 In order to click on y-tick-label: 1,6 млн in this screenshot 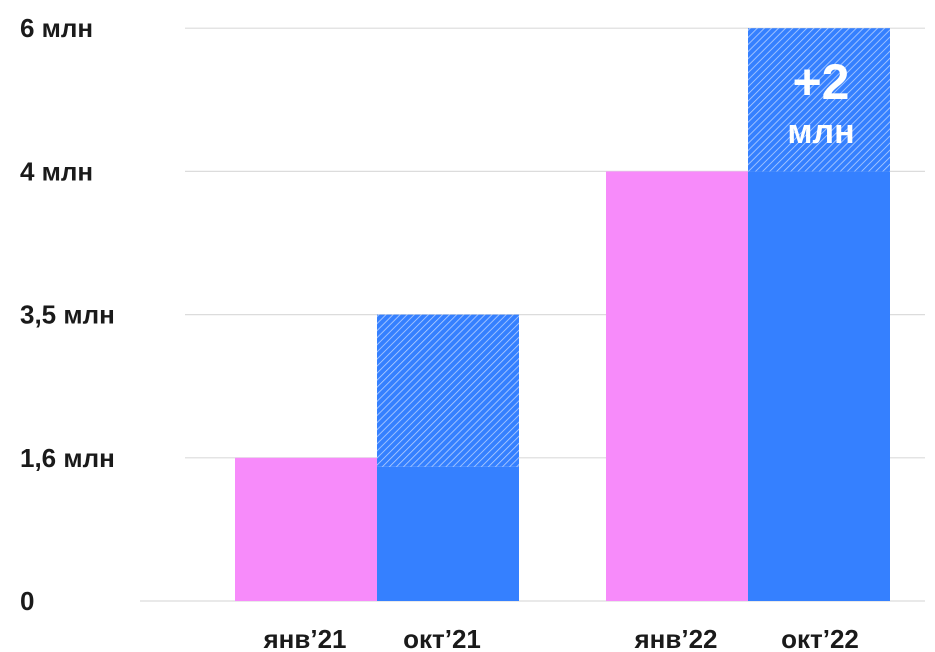, I will do `click(67, 458)`.